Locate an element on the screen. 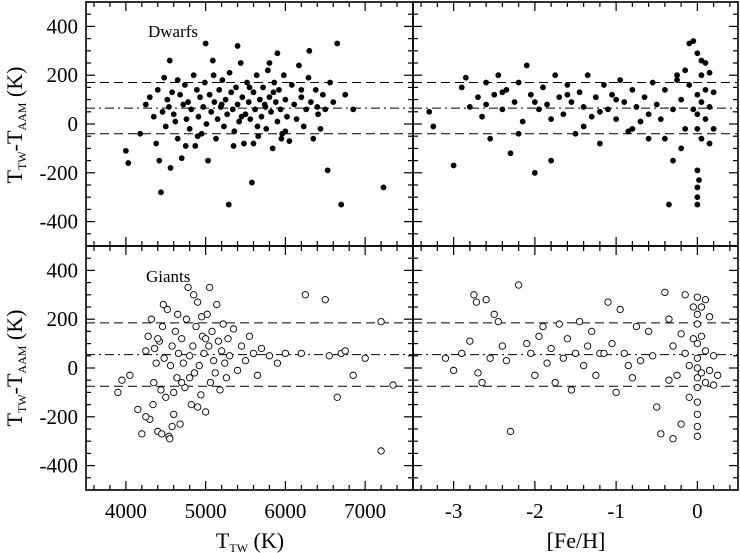 Image resolution: width=740 pixels, height=553 pixels. x-tick-label: 0 is located at coordinates (697, 511).